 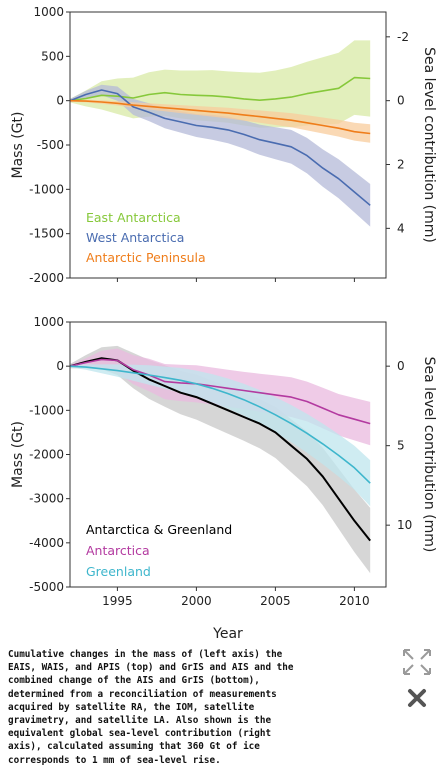 What do you see at coordinates (46, 543) in the screenshot?
I see `y-tick-label: -4000` at bounding box center [46, 543].